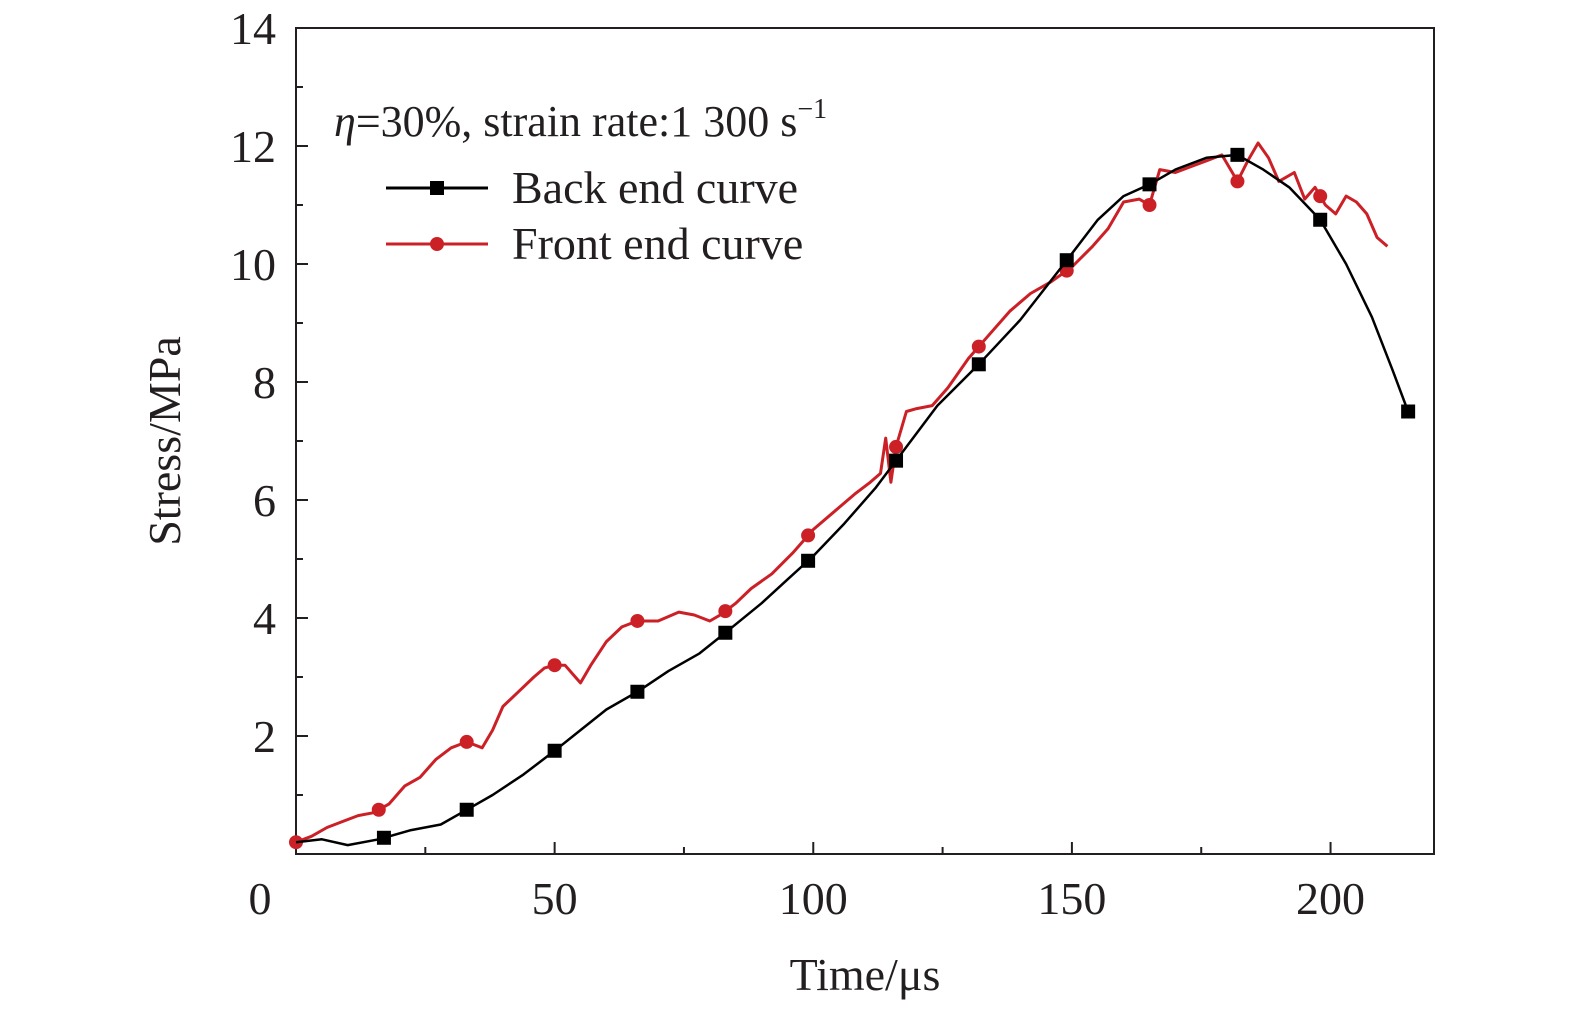 The width and height of the screenshot is (1575, 1014). I want to click on chart-annotation: η=30%, strain rate:1 300 s−1, so click(580, 120).